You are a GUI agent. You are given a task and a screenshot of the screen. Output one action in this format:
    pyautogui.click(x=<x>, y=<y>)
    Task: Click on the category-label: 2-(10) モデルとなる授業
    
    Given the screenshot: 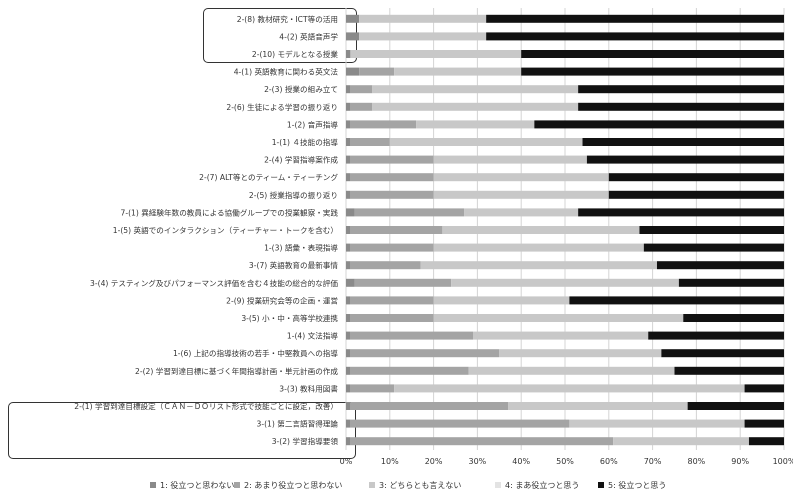 What is the action you would take?
    pyautogui.click(x=295, y=54)
    